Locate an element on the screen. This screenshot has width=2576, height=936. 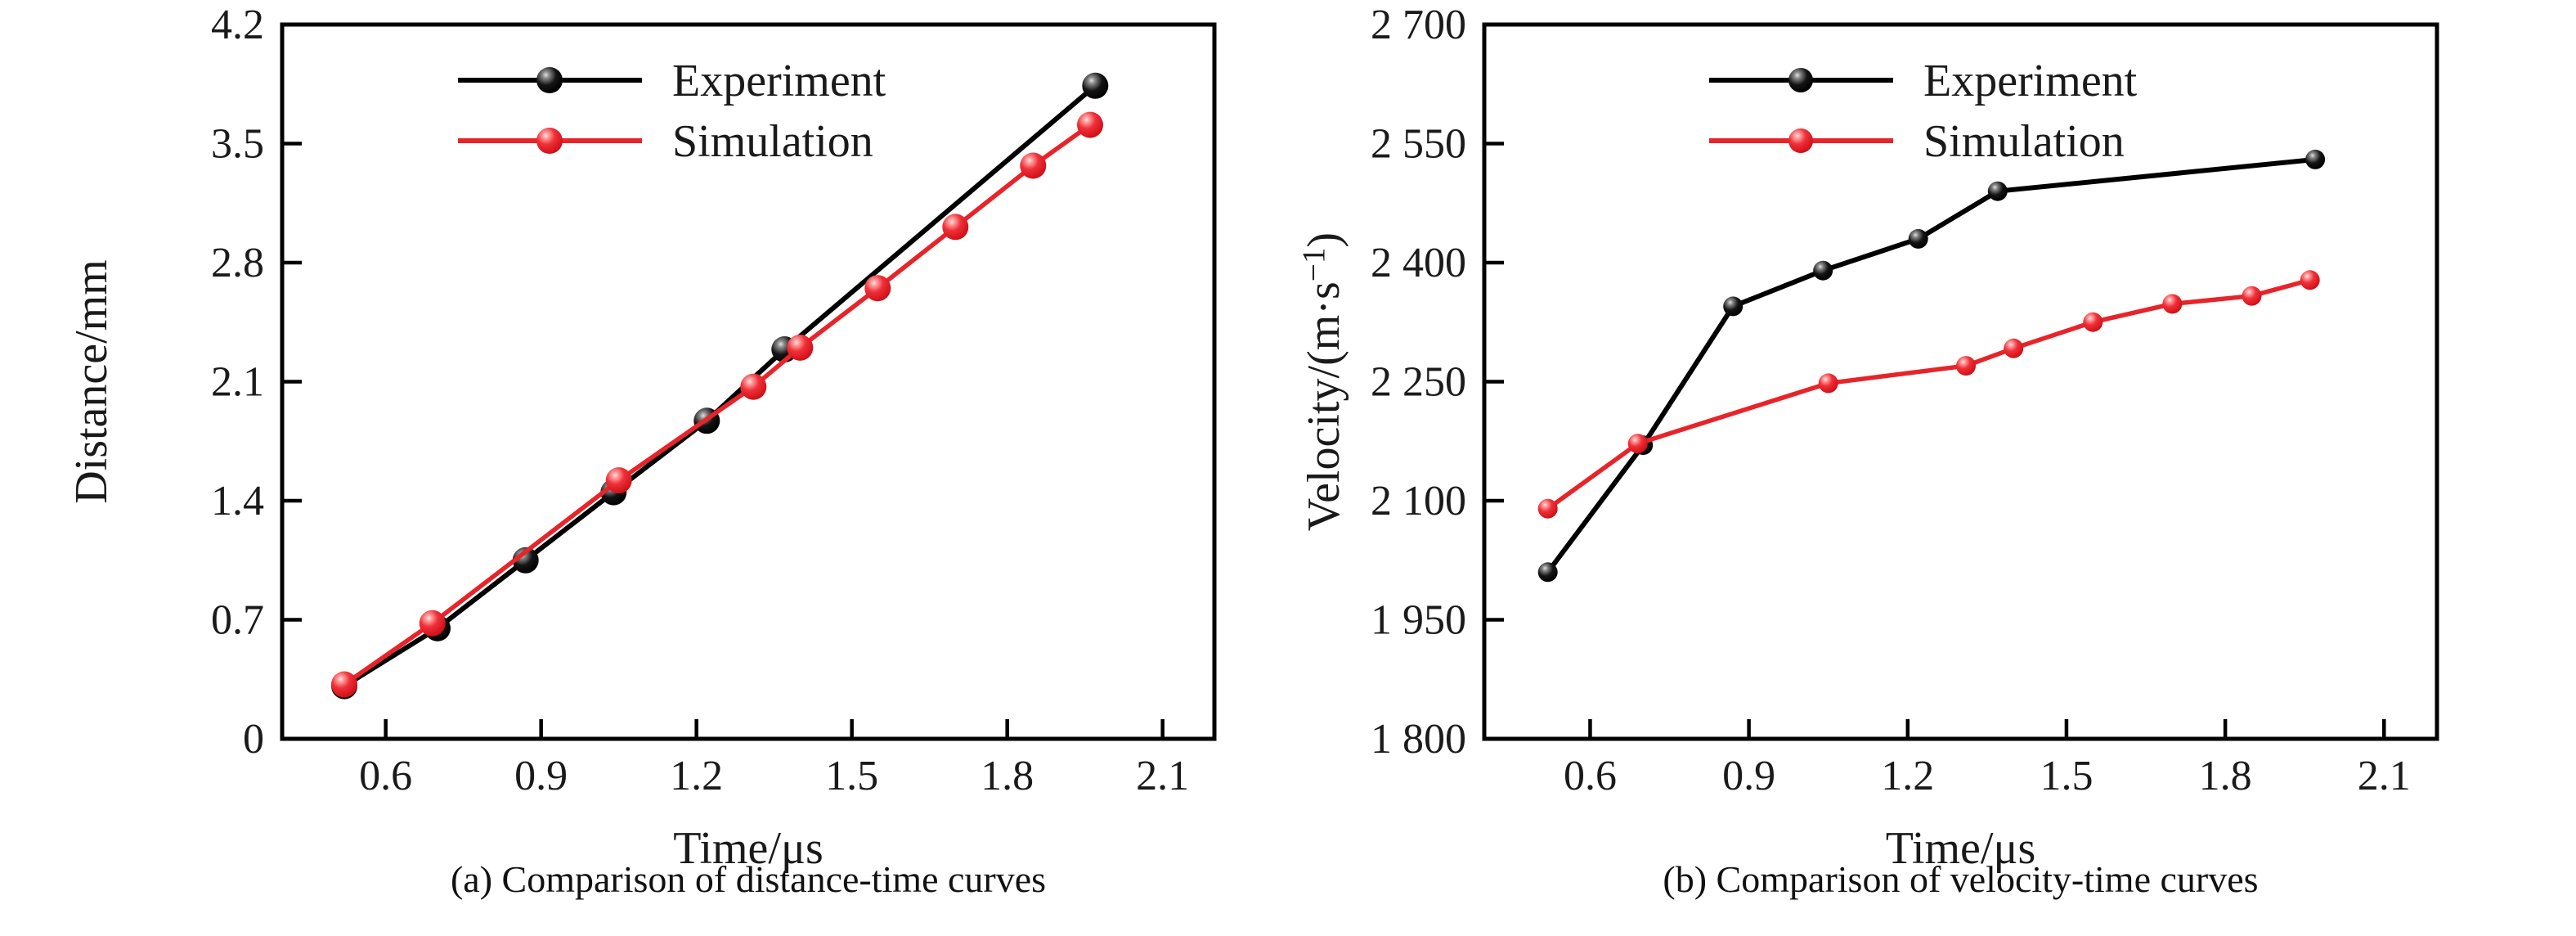
y-tick-label: 0.7 is located at coordinates (238, 621).